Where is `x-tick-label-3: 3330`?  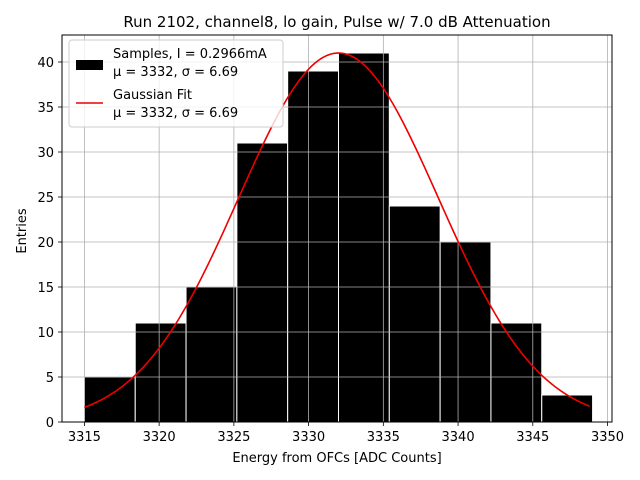
x-tick-label-3: 3330 is located at coordinates (308, 437).